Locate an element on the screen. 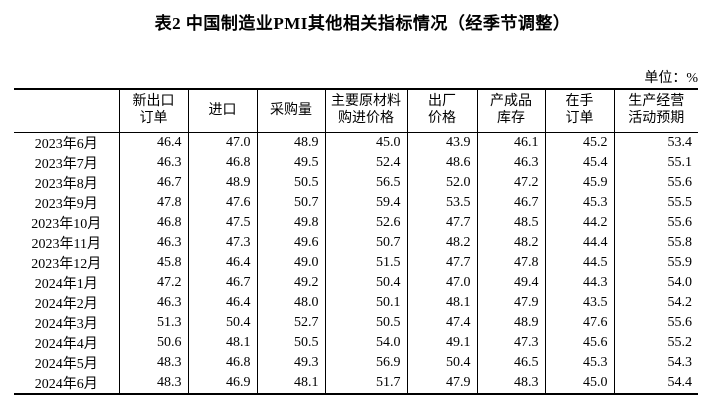 Image resolution: width=725 pixels, height=412 pixels. value-cell: 54.2 is located at coordinates (680, 302).